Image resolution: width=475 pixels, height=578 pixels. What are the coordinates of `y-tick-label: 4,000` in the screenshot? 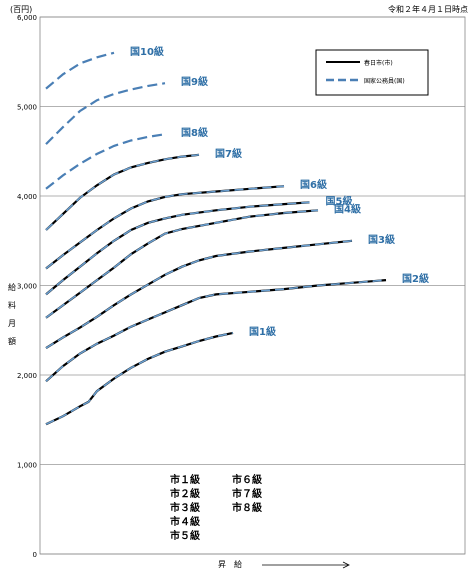 It's located at (27, 197).